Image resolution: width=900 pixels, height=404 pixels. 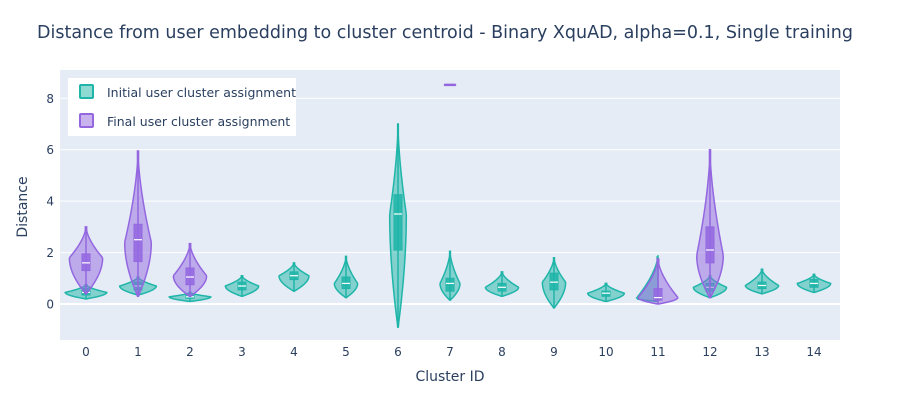 I want to click on legend-item-initial: Initial user cluster assignment, so click(x=187, y=92).